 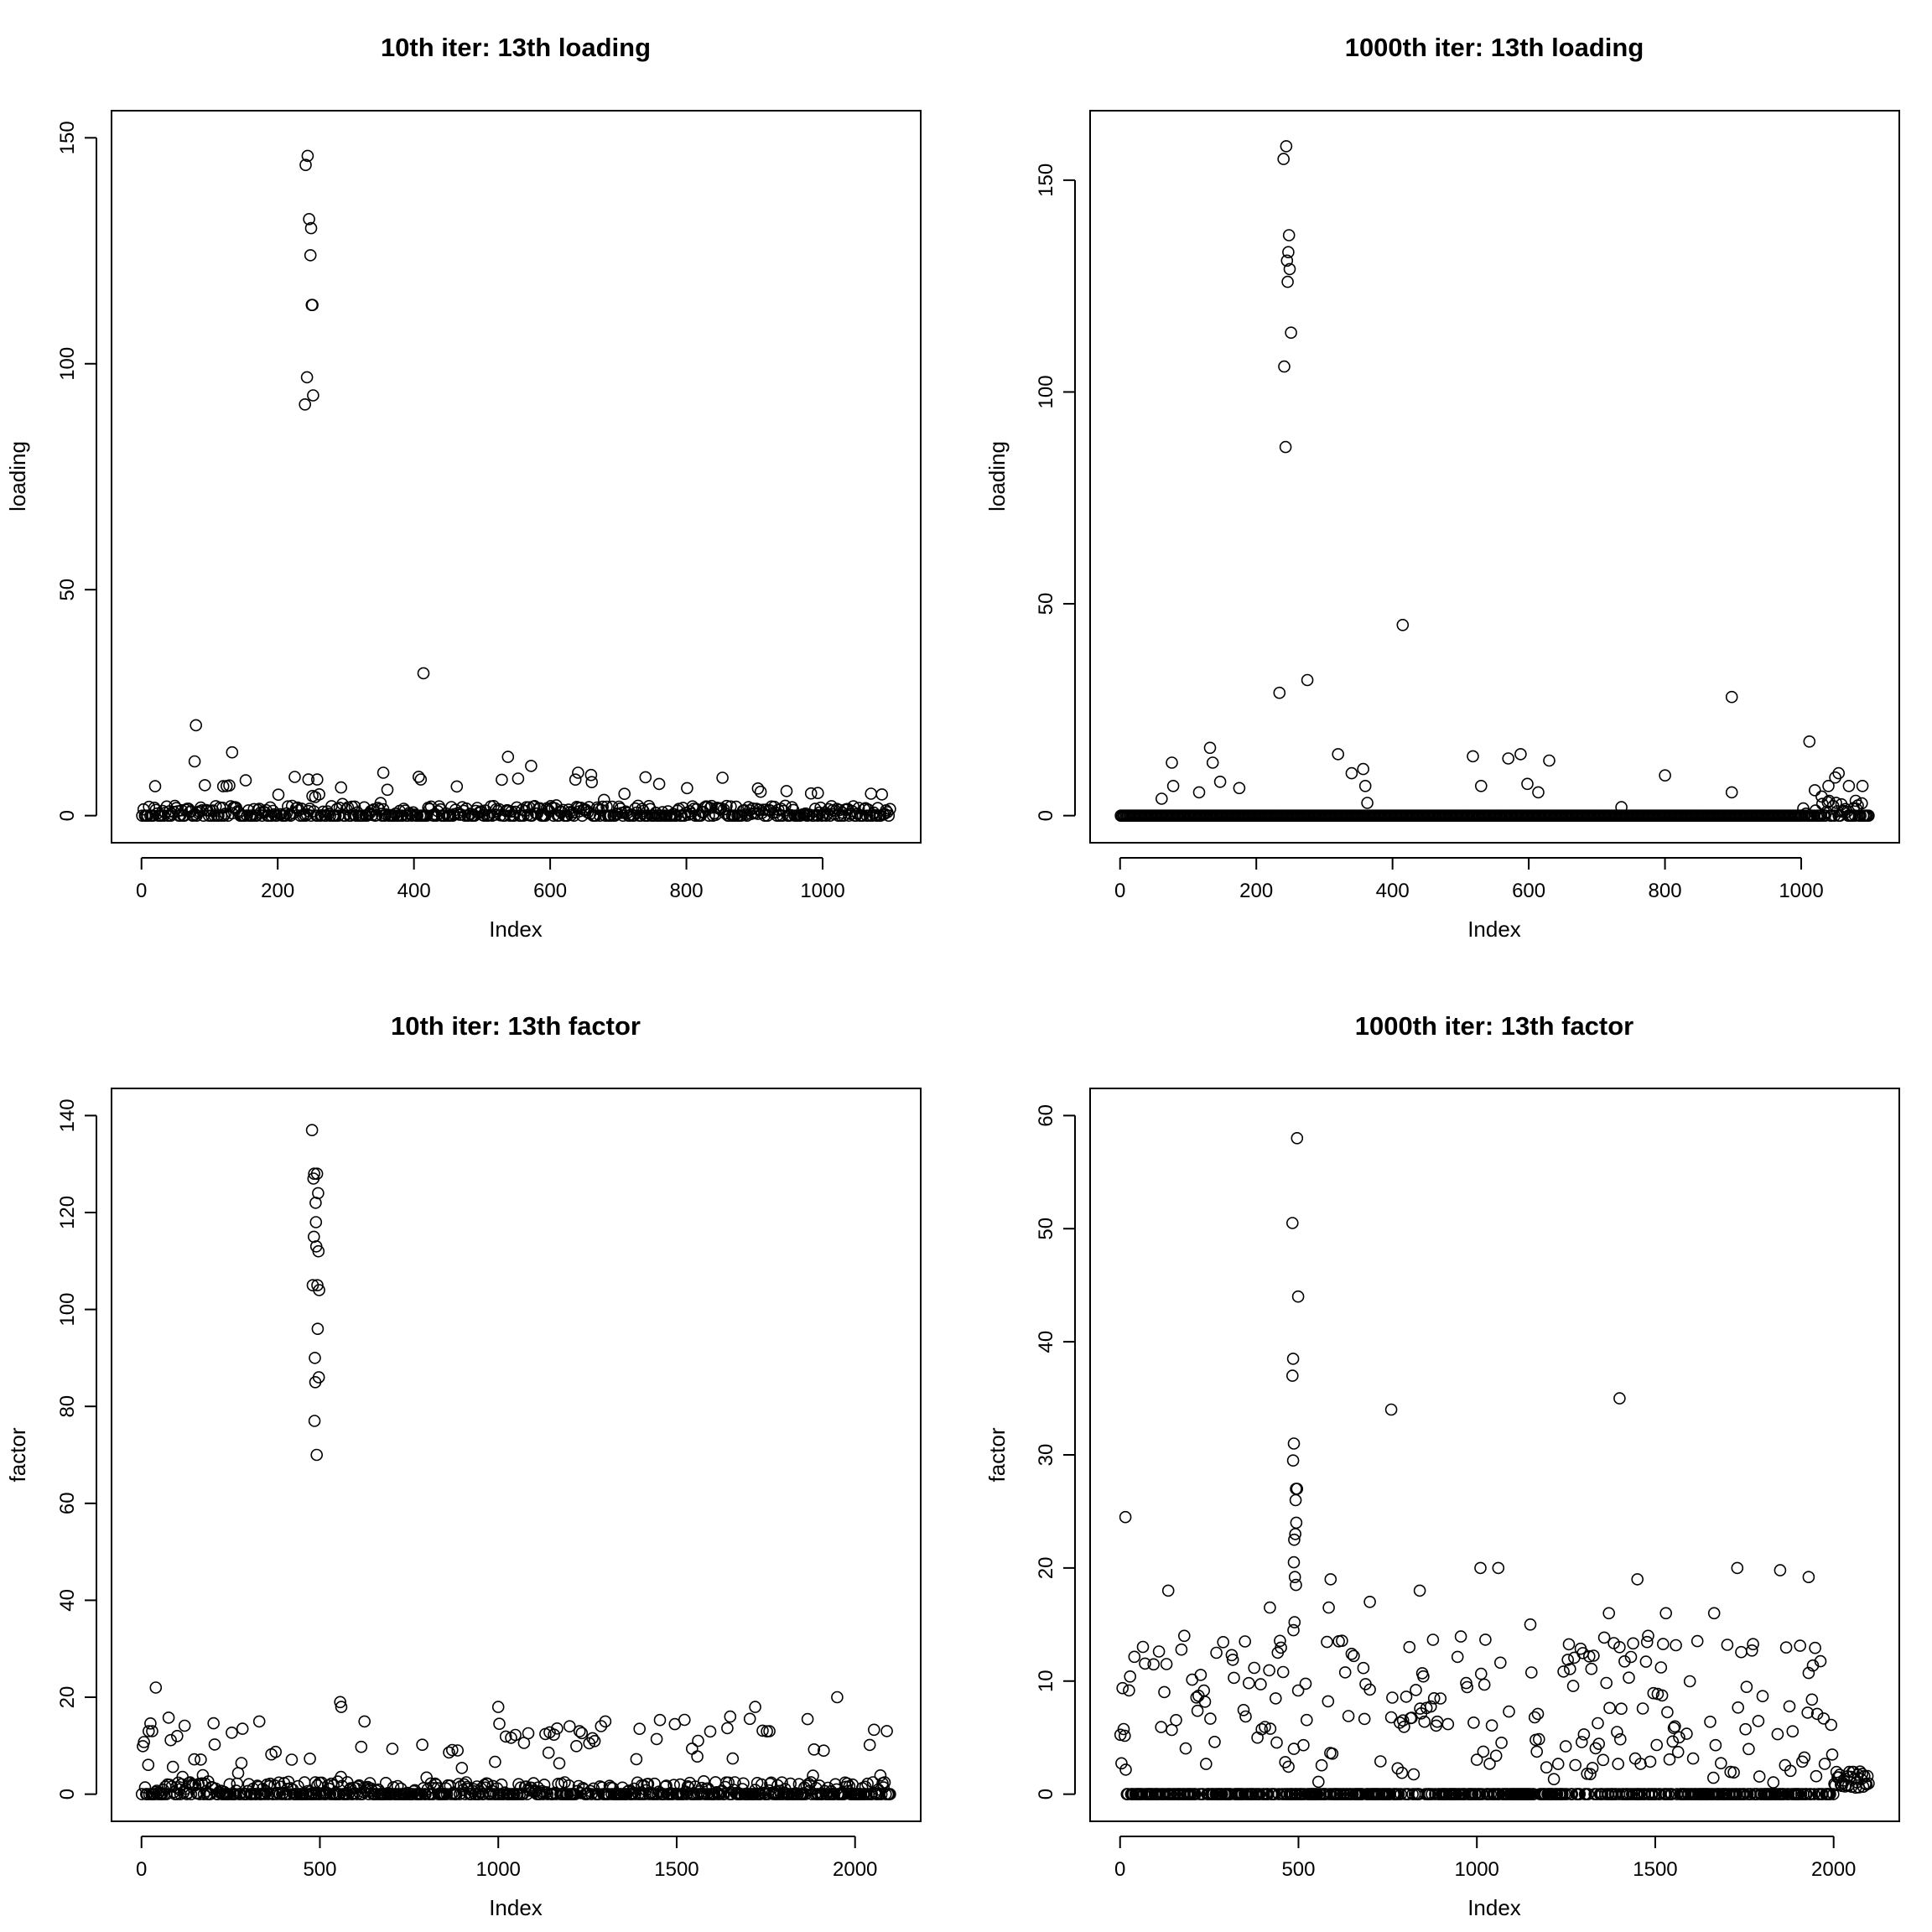 What do you see at coordinates (997, 1454) in the screenshot?
I see `y-axis-label: factor` at bounding box center [997, 1454].